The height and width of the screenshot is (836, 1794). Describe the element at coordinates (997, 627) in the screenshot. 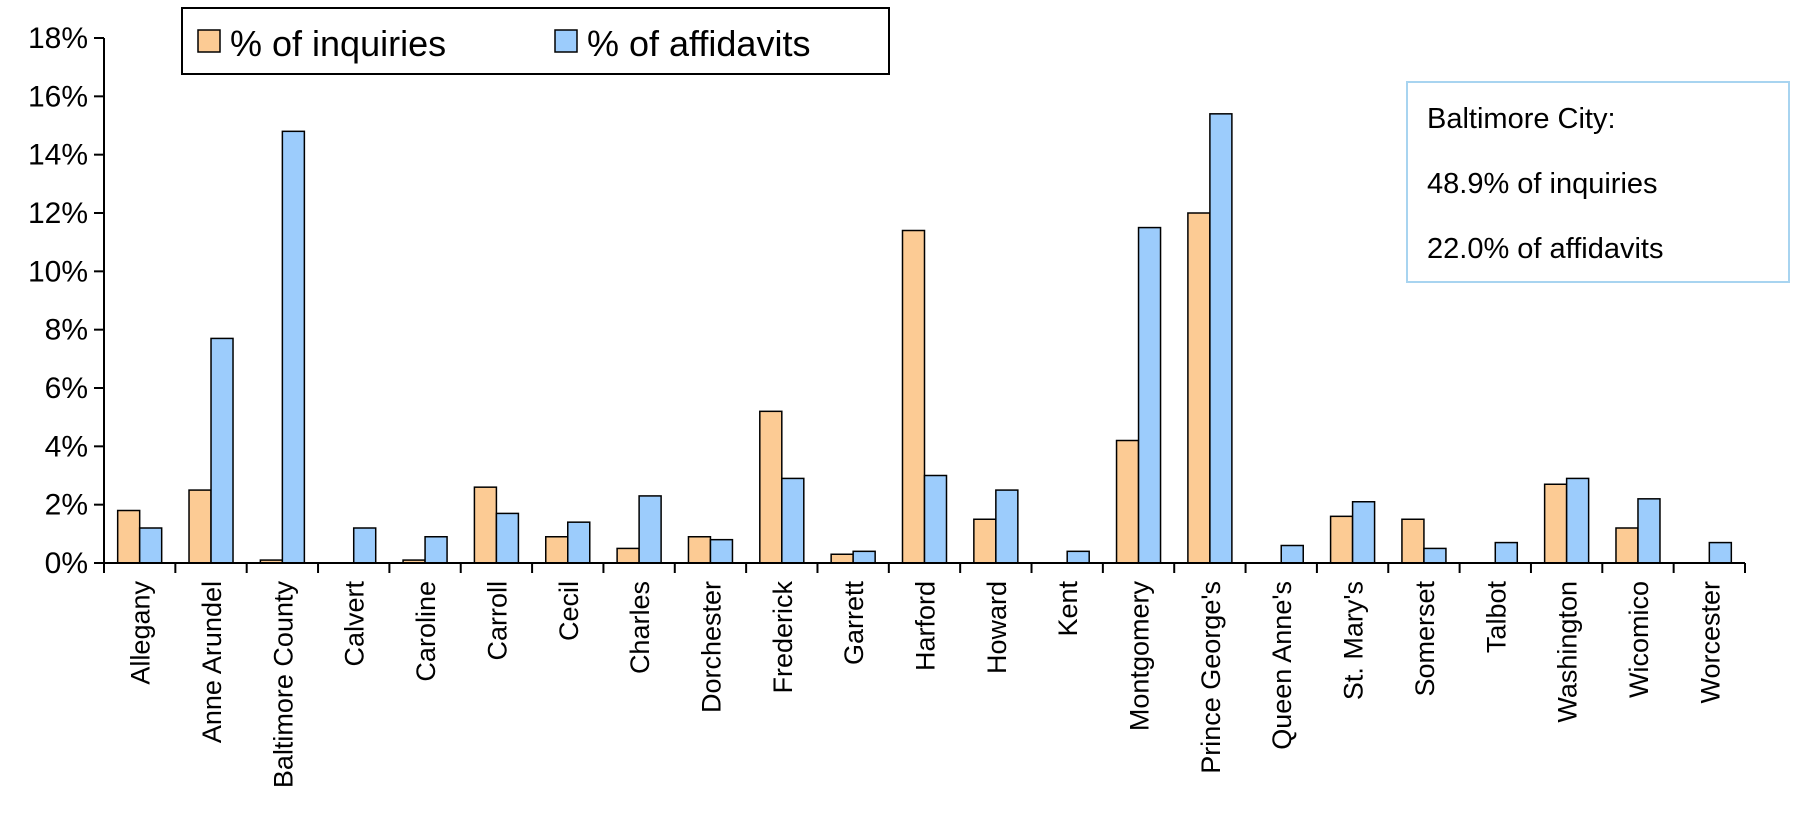

I see `x-category-label: Howard` at that location.